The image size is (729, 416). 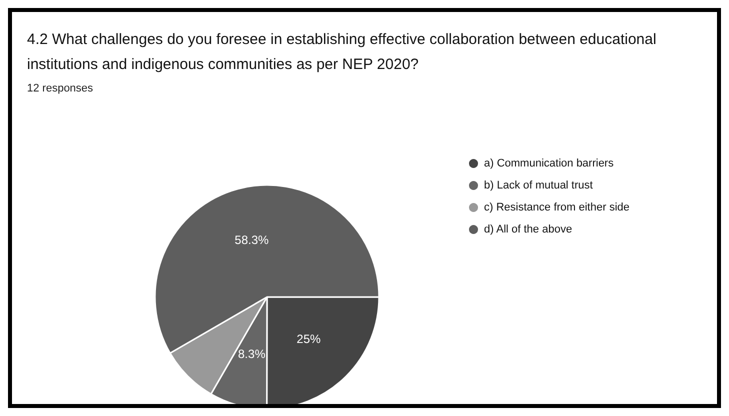 I want to click on data-label: 8.3%, so click(x=252, y=353).